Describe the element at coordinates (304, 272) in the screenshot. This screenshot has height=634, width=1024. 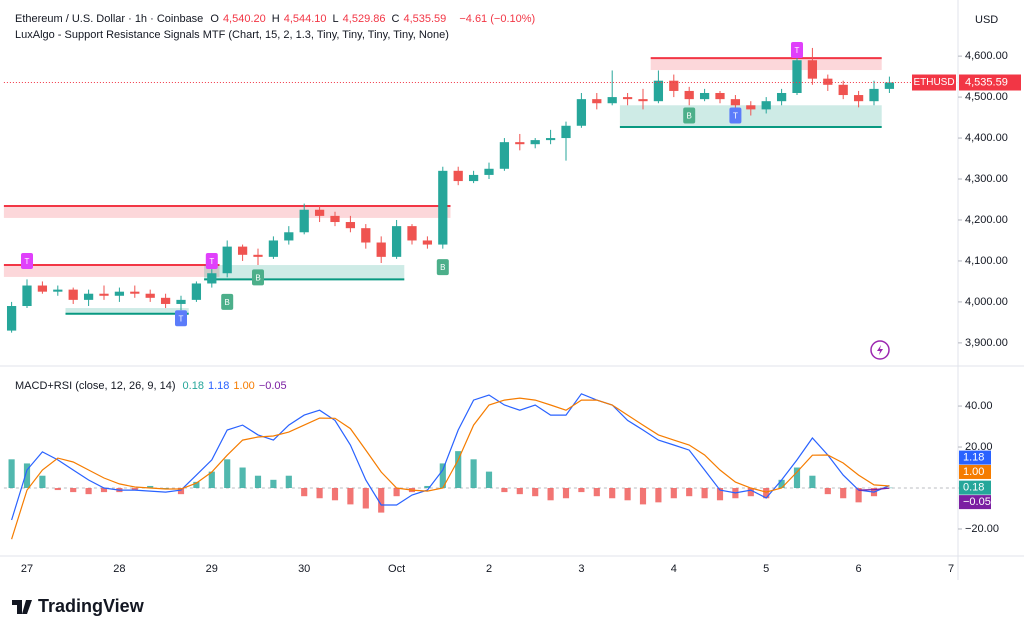
I see `zone` at that location.